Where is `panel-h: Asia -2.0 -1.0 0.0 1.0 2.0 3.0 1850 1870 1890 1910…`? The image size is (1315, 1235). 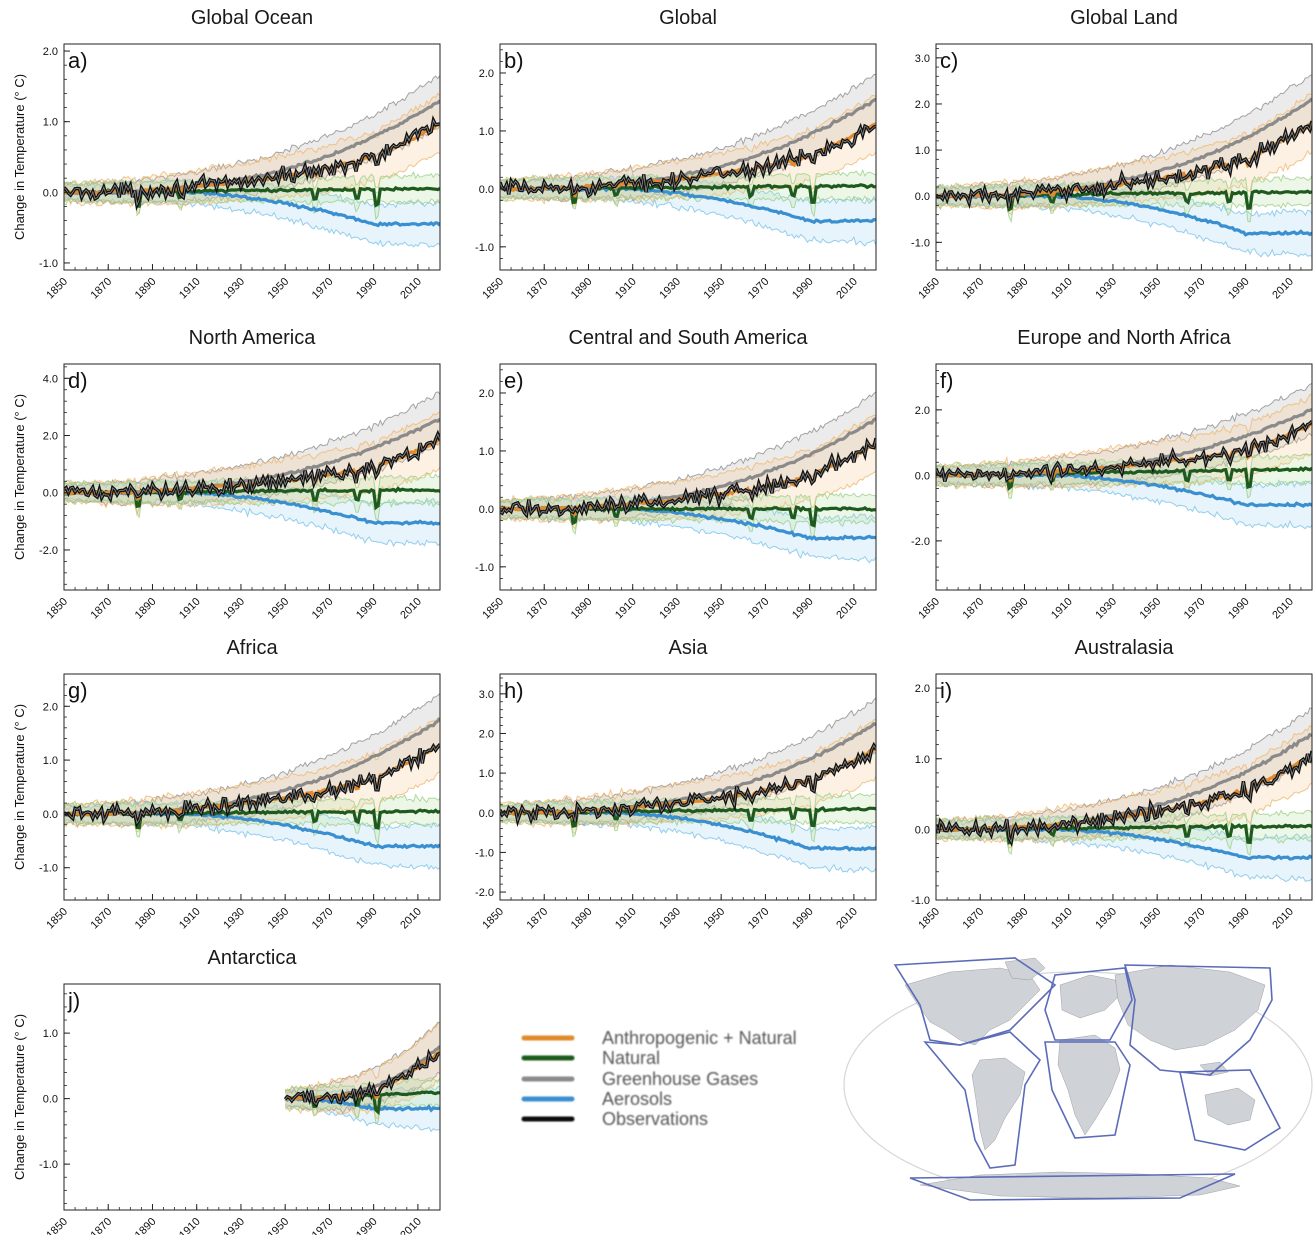
panel-h: Asia -2.0 -1.0 0.0 1.0 2.0 3.0 1850 1870 1890 1910… is located at coordinates (676, 784).